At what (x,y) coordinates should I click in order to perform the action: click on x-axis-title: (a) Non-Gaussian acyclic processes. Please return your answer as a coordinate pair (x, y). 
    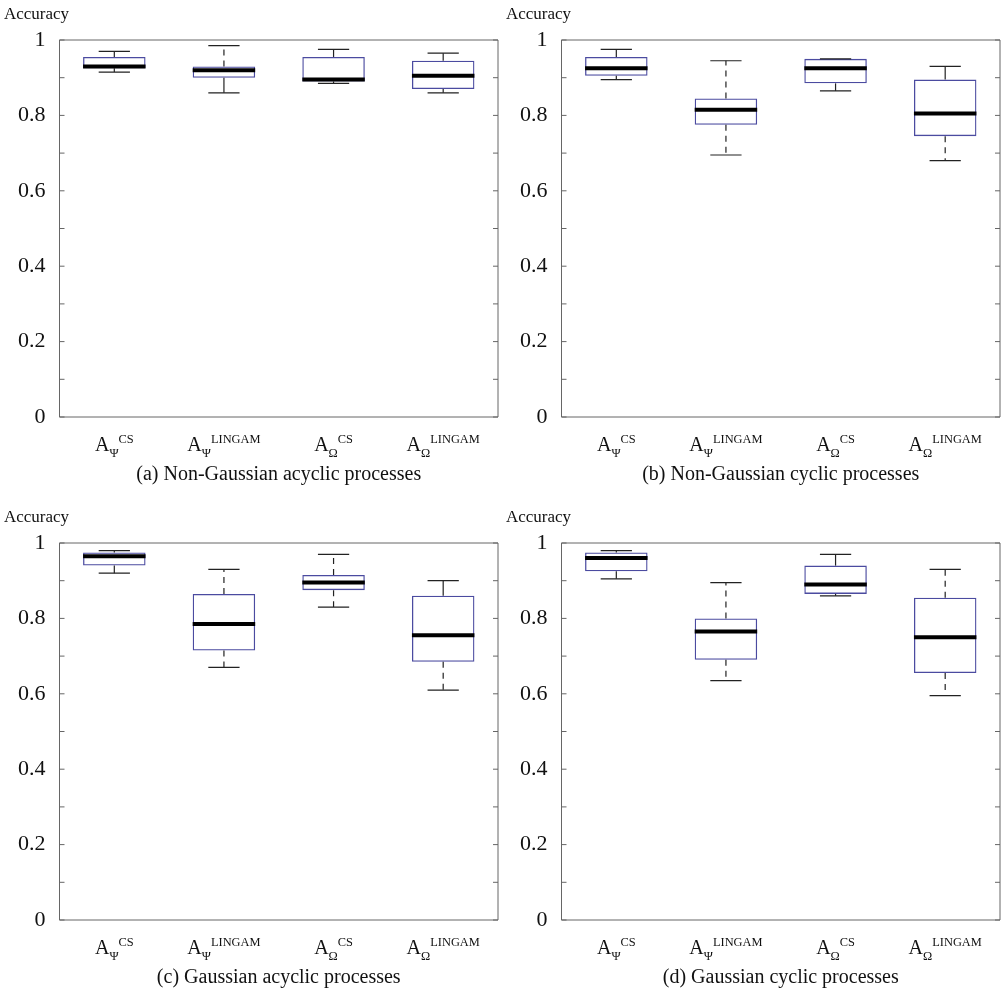
    Looking at the image, I should click on (279, 474).